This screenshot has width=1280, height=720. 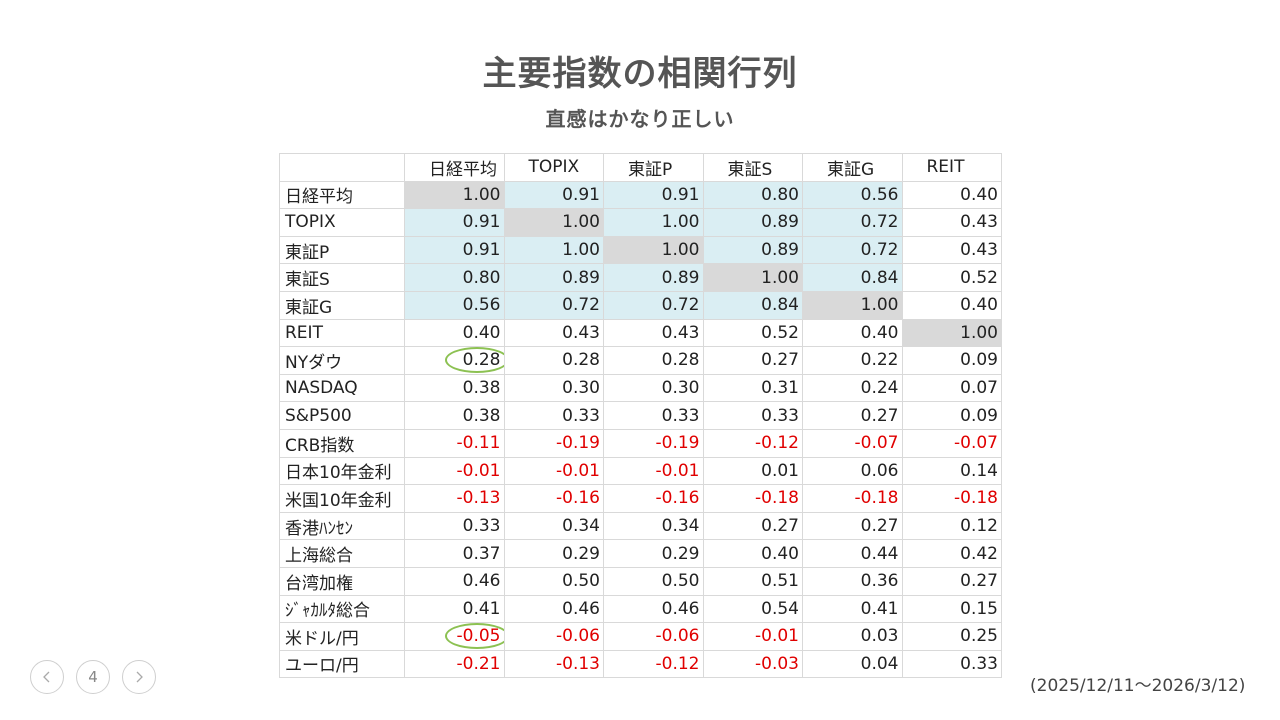 I want to click on correlation-value: 0.34, so click(x=680, y=526).